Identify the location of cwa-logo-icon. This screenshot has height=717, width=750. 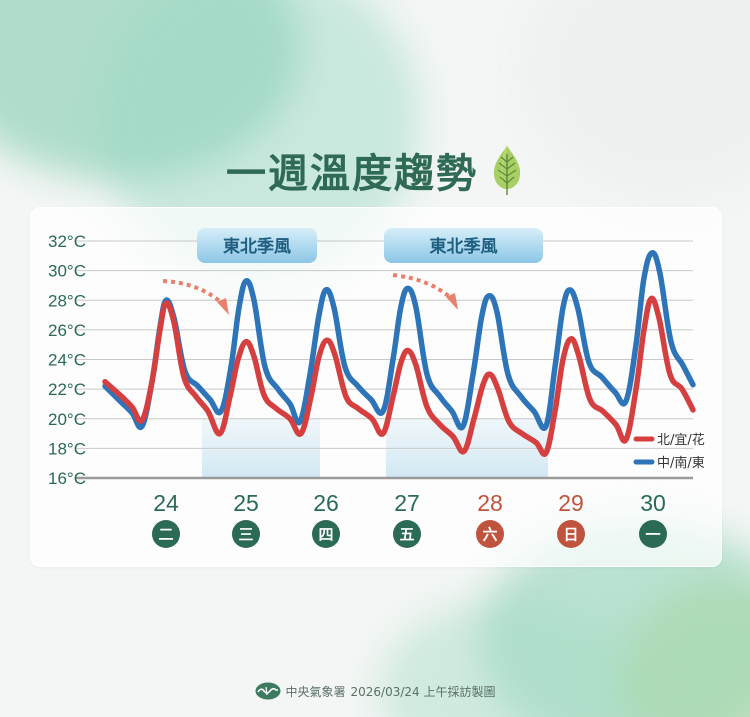
(267, 691).